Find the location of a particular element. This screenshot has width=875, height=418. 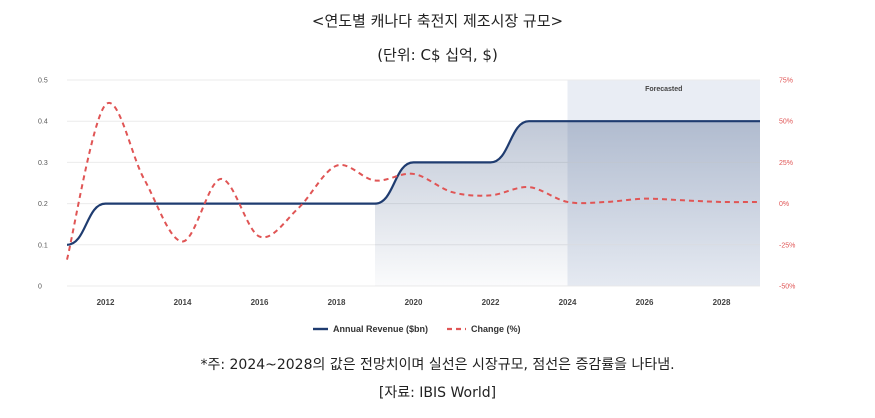

y-left-tick-label: 0 is located at coordinates (40, 287).